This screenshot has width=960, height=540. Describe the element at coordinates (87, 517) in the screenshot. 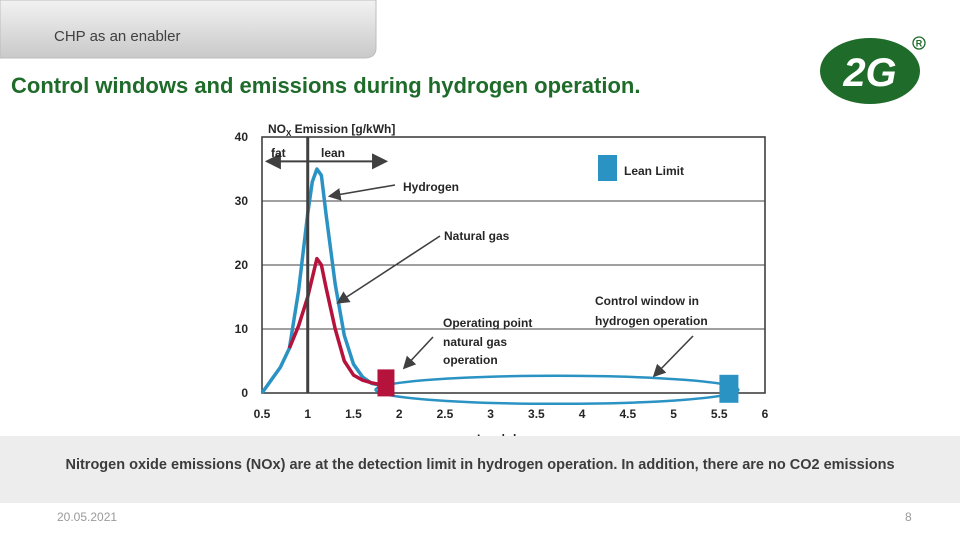

I see `footer-date: 20.05.2021` at that location.